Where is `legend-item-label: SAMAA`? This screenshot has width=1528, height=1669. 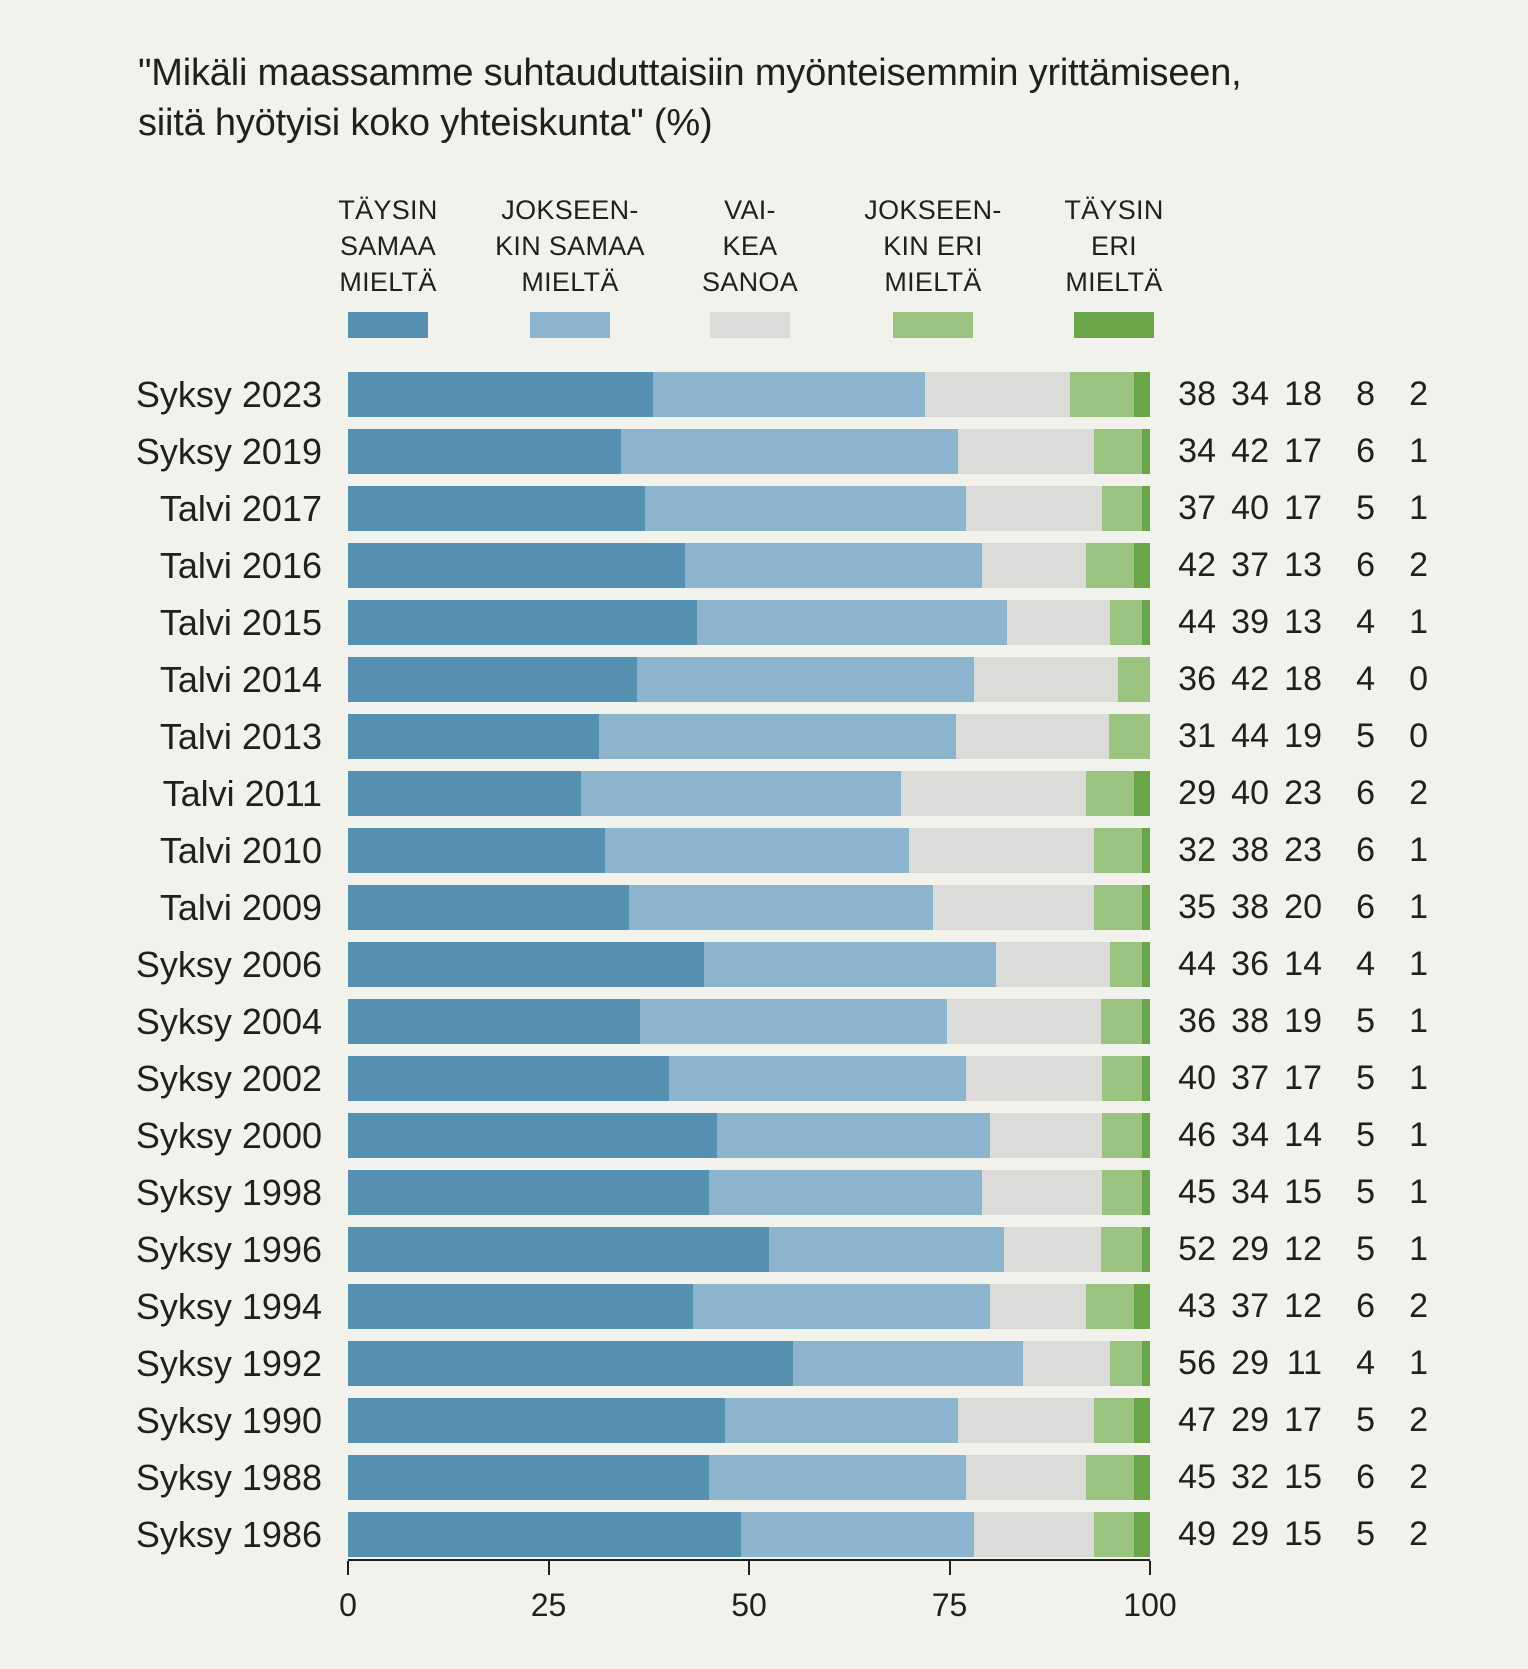 legend-item-label: SAMAA is located at coordinates (388, 246).